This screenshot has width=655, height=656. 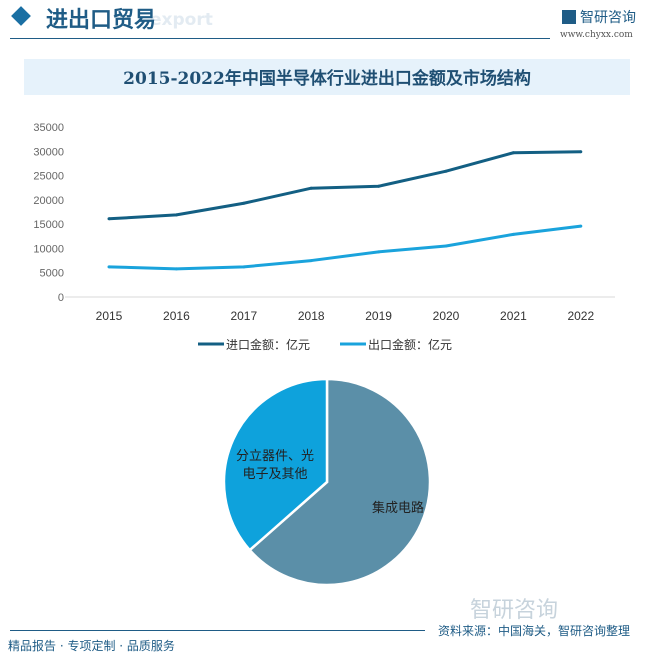 What do you see at coordinates (534, 631) in the screenshot?
I see `footer-source: 资料来源：中国海关，智研咨询整理` at bounding box center [534, 631].